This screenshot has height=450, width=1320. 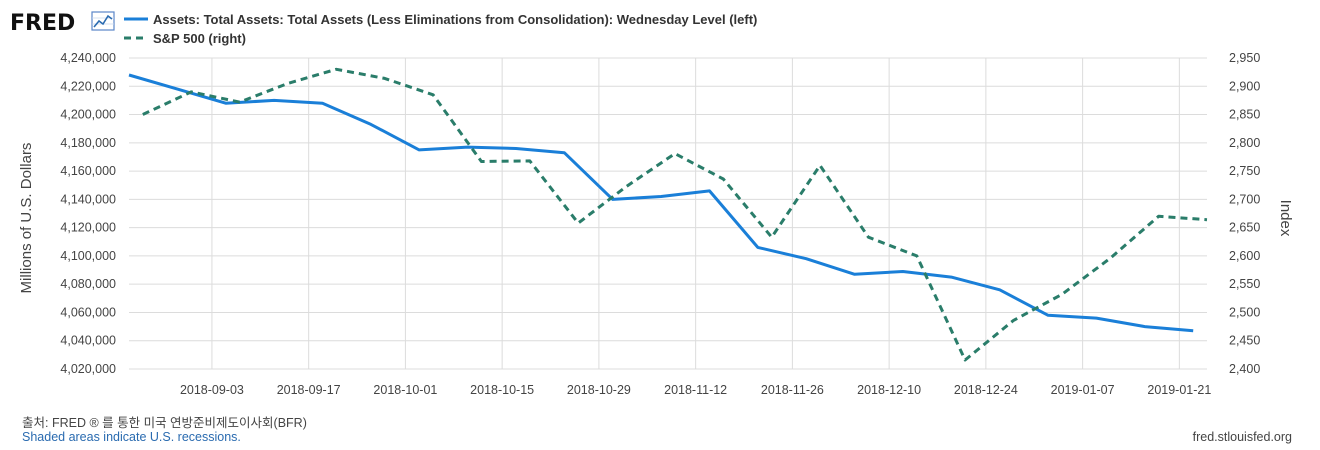 I want to click on right-axis-tick-label: 2,400, so click(x=1244, y=369).